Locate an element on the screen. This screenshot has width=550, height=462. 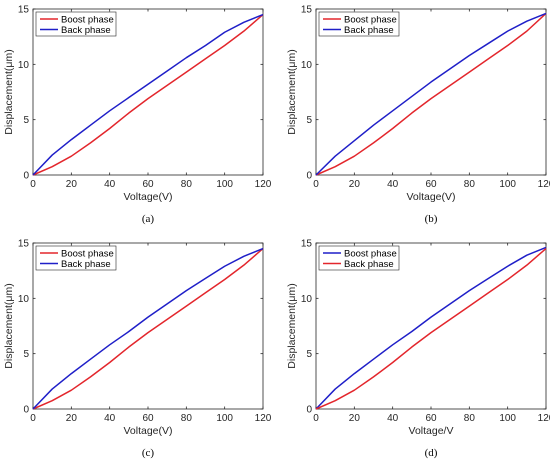
panel-caption: (a) is located at coordinates (148, 219).